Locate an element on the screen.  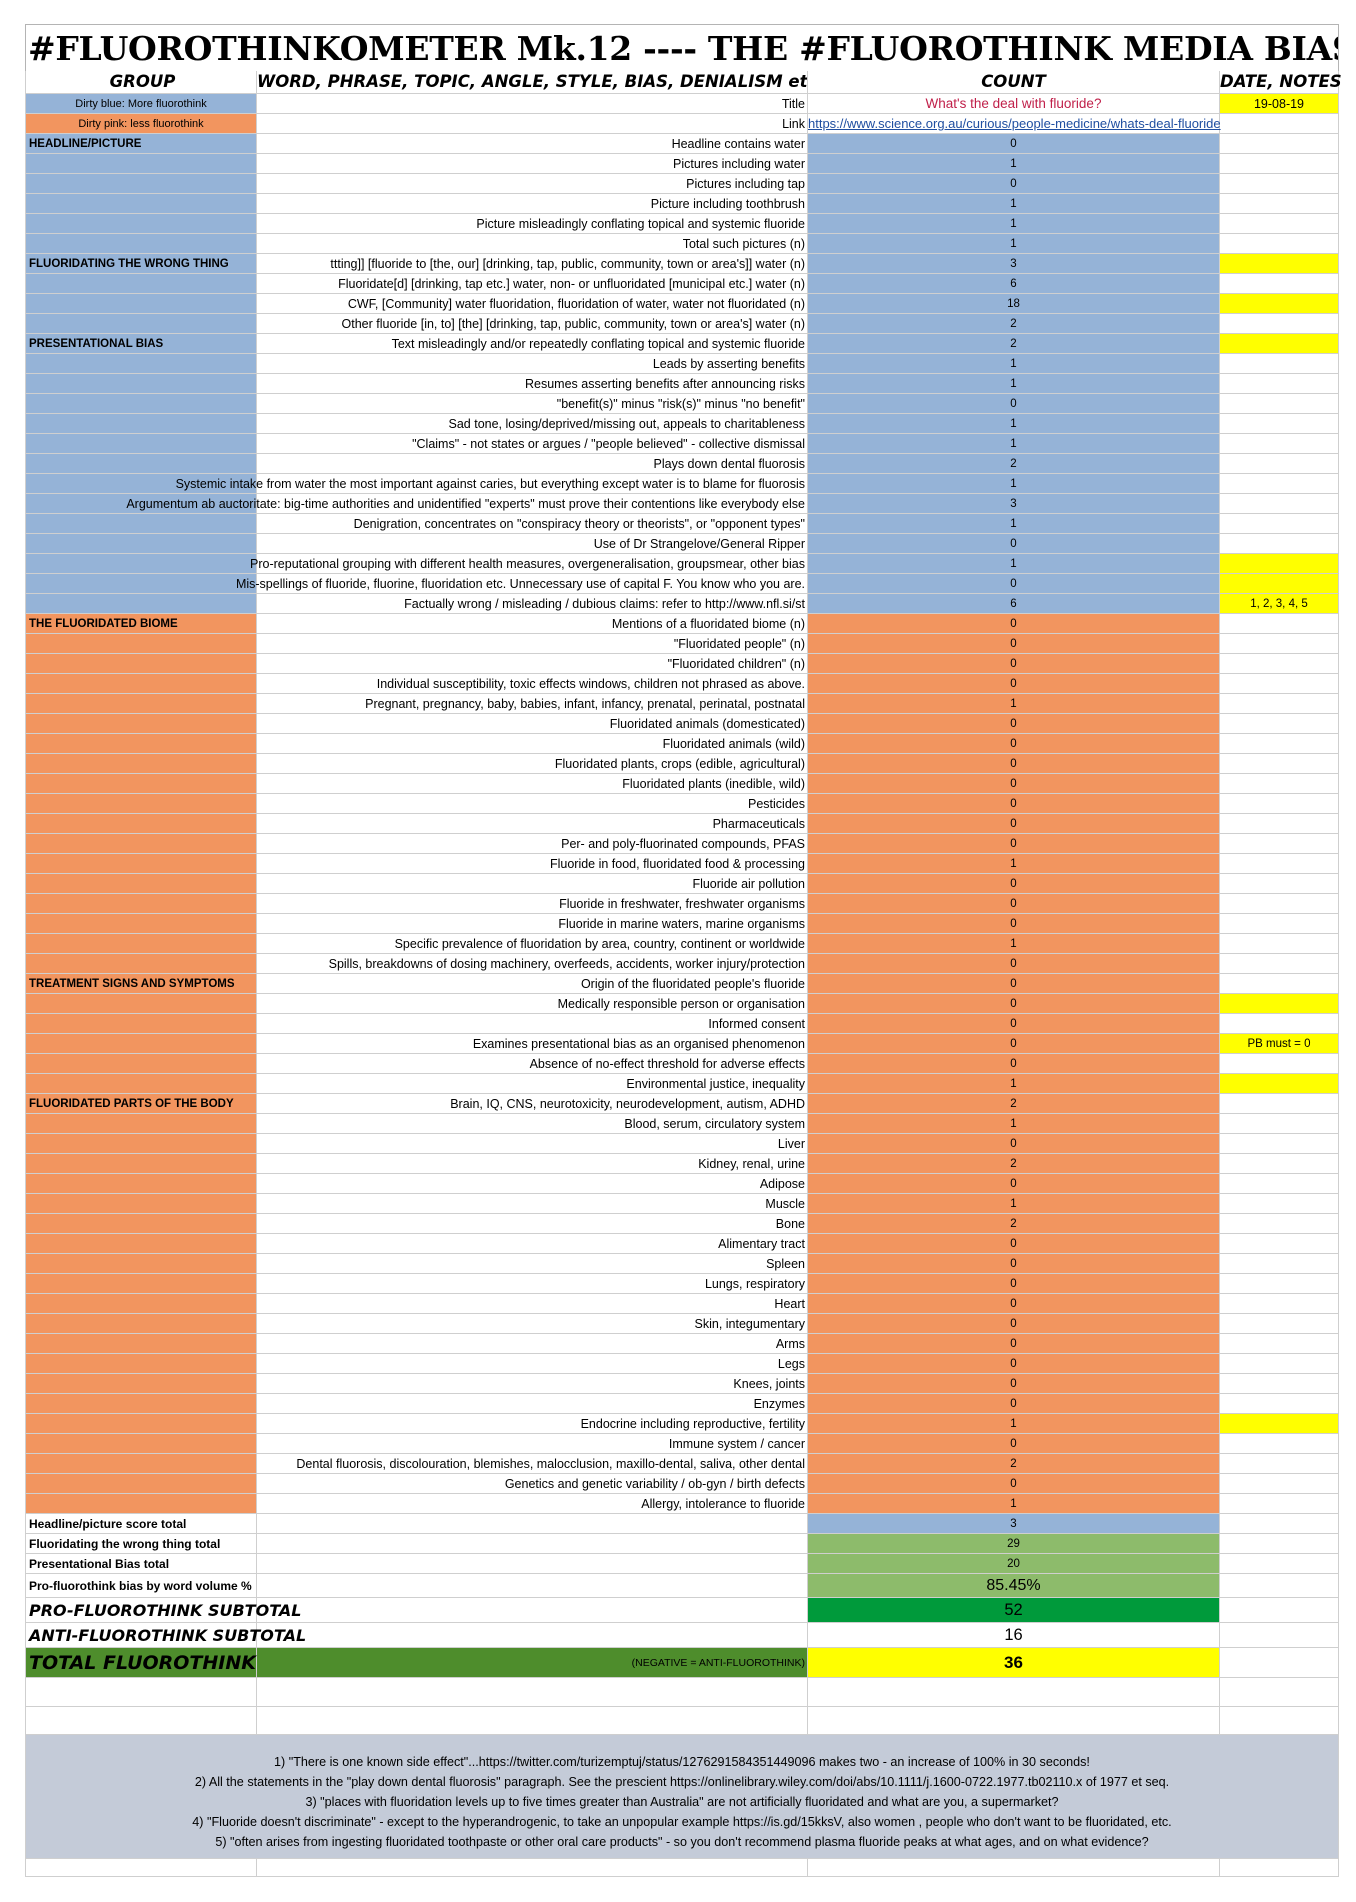
phrase-cell: Enzymes is located at coordinates (532, 1404).